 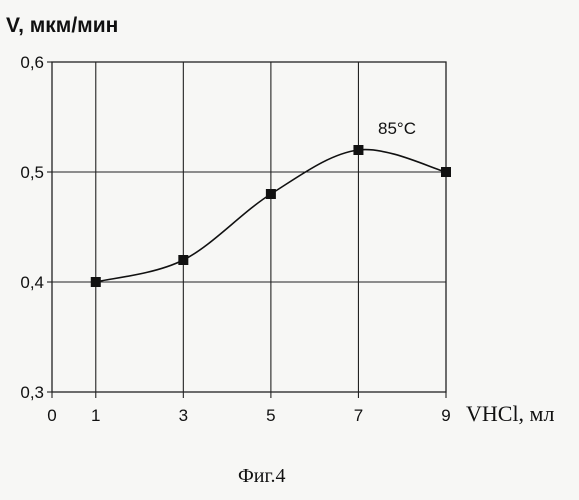 What do you see at coordinates (32, 172) in the screenshot?
I see `y-tick-label: 0,5` at bounding box center [32, 172].